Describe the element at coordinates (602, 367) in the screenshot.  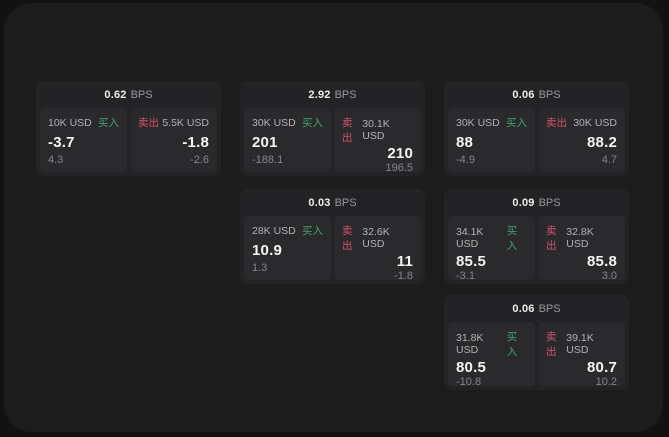
I see `sell-price: 80.7` at that location.